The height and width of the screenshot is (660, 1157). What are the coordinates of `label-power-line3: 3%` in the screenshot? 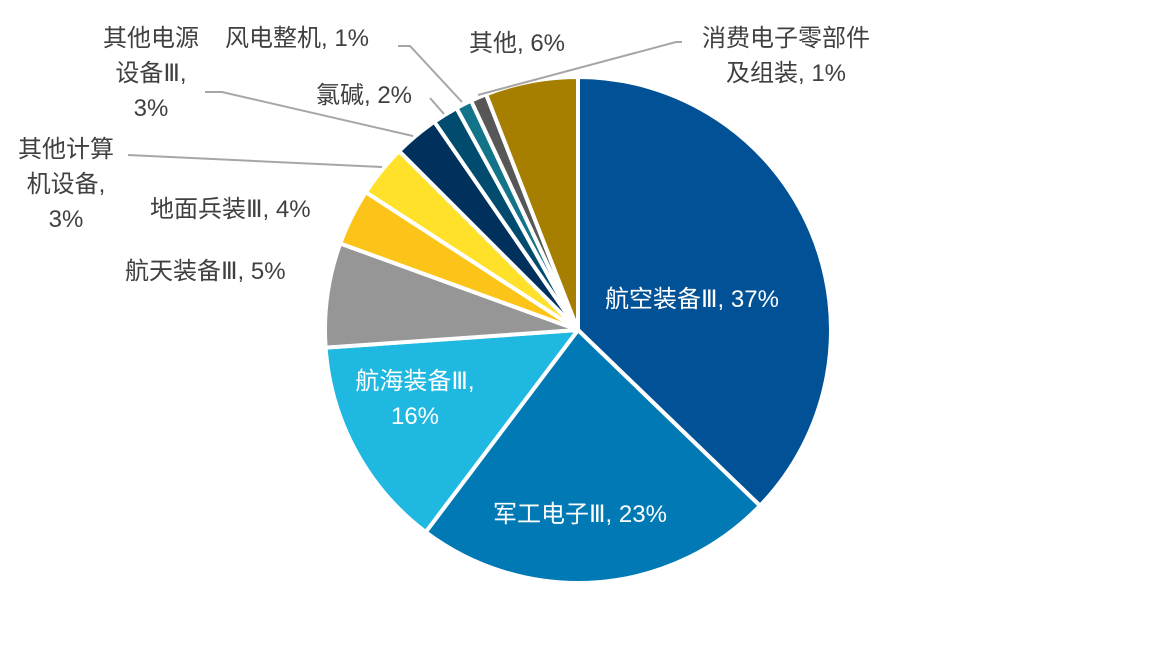 It's located at (151, 108).